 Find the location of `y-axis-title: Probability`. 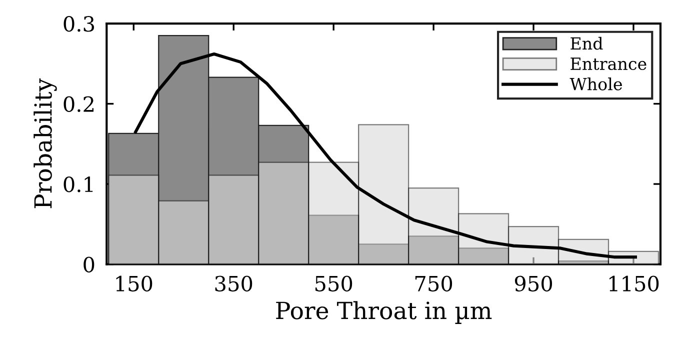

y-axis-title: Probability is located at coordinates (45, 143).